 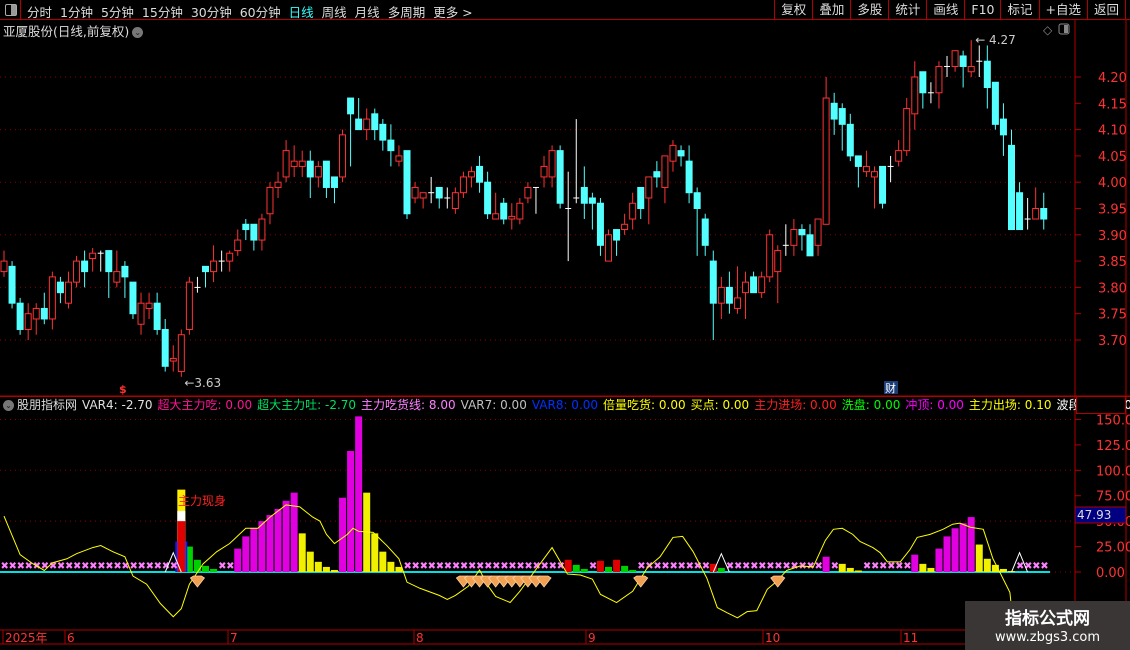 I want to click on tab-weekly: 周线, so click(x=334, y=12).